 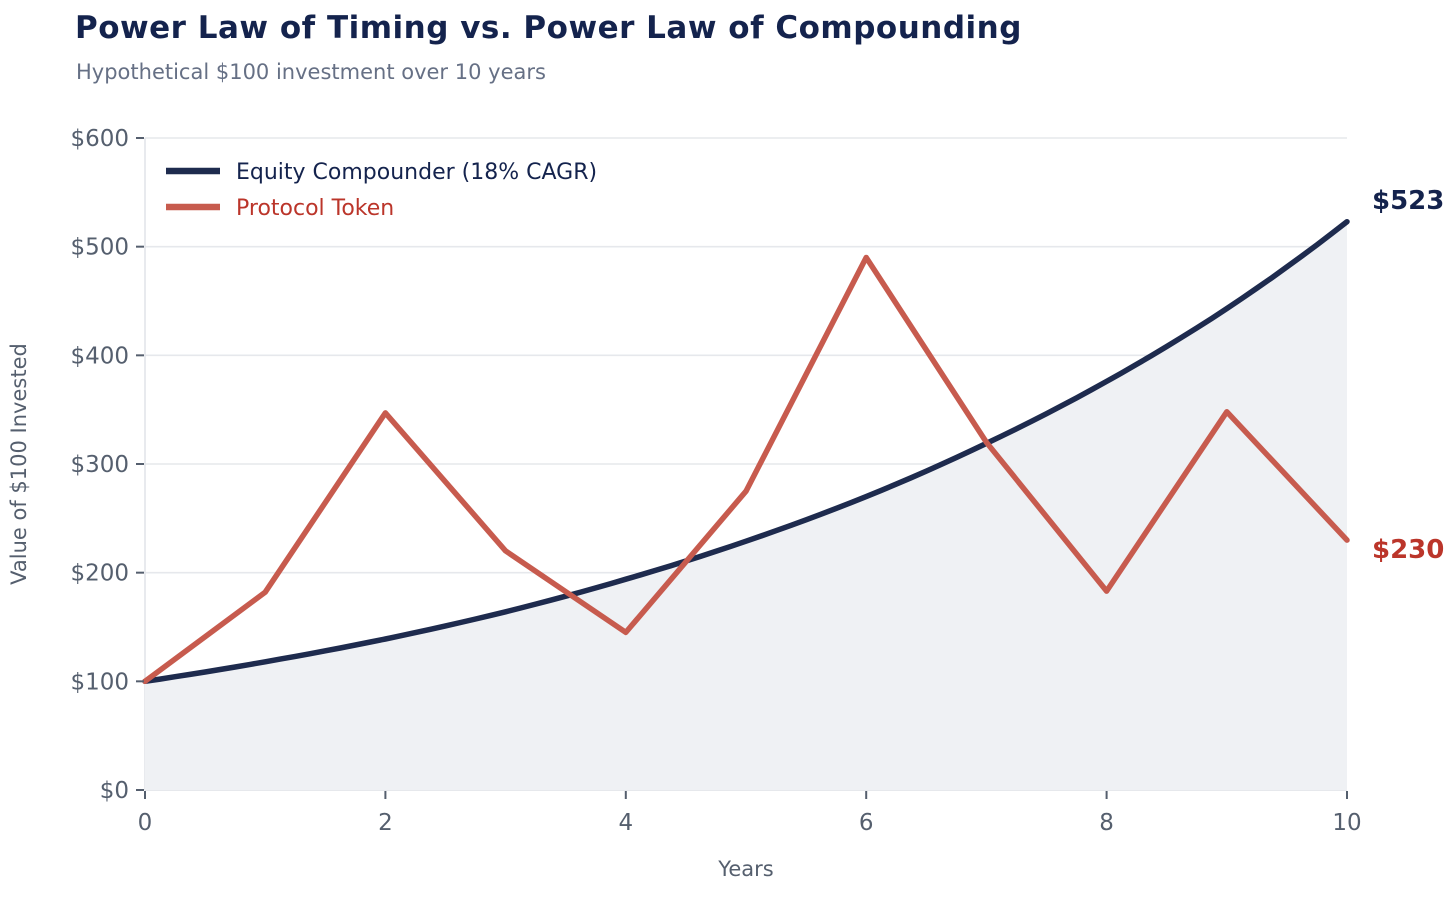 What do you see at coordinates (315, 208) in the screenshot?
I see `legend-label-token: Protocol Token` at bounding box center [315, 208].